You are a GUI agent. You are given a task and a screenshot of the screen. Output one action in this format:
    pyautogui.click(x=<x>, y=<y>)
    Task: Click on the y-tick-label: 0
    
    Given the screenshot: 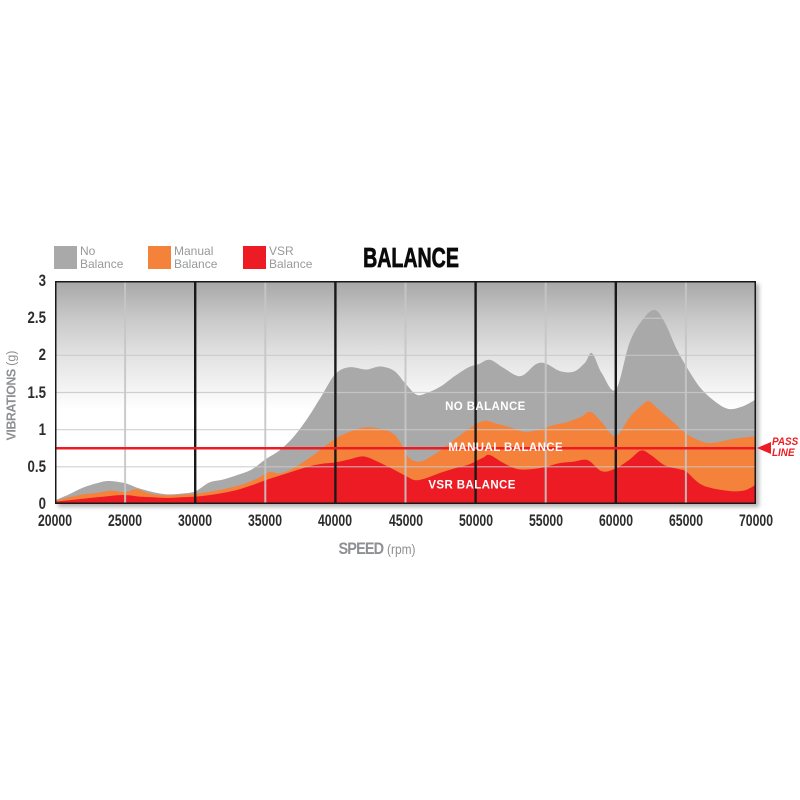 What is the action you would take?
    pyautogui.click(x=42, y=503)
    